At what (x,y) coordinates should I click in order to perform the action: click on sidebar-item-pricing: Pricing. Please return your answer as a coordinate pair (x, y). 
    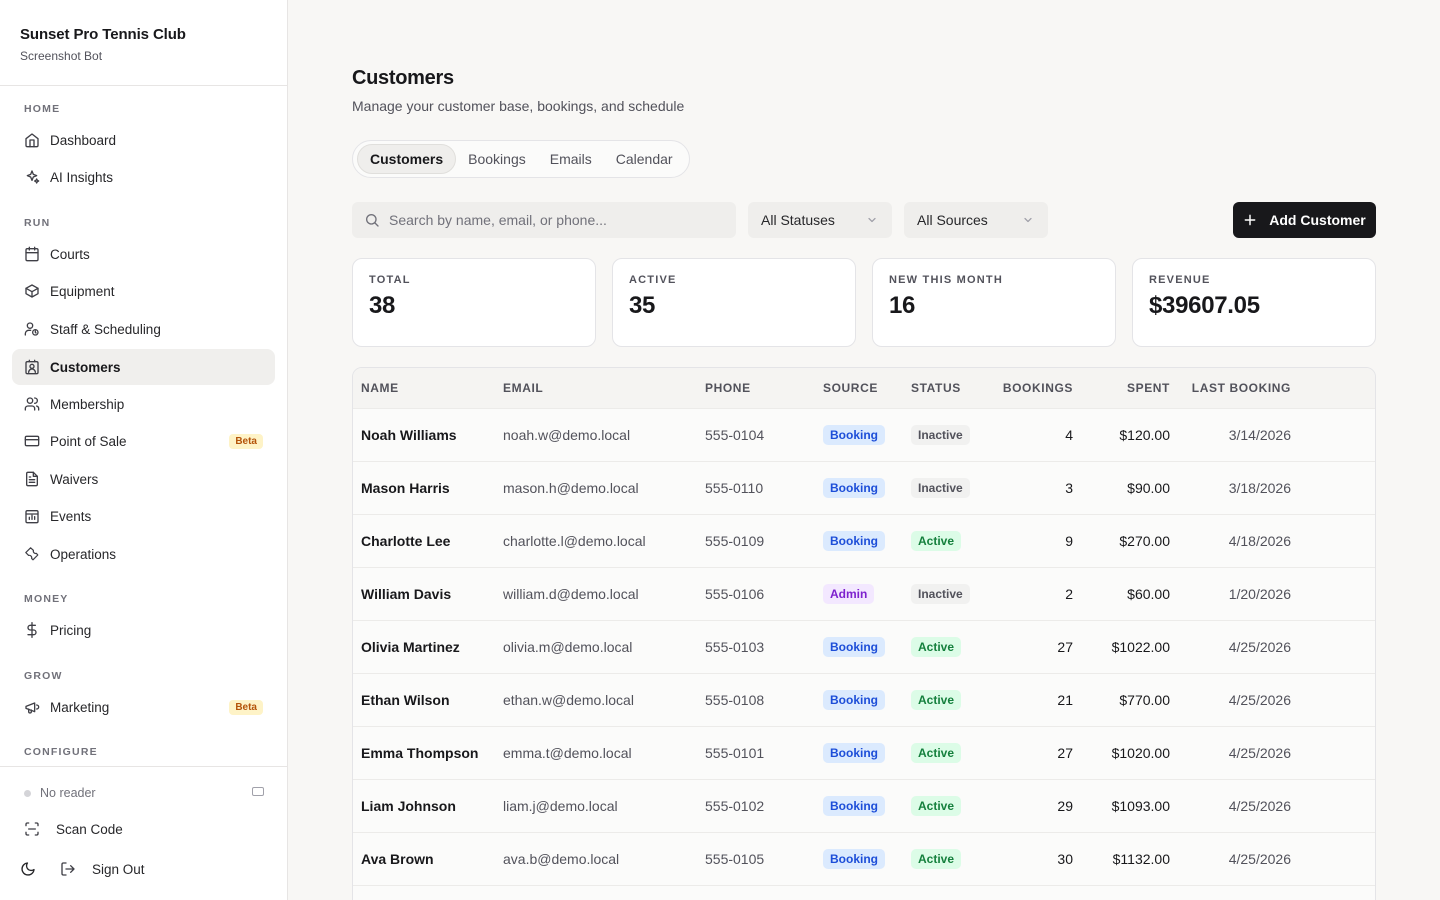
    Looking at the image, I should click on (143, 630).